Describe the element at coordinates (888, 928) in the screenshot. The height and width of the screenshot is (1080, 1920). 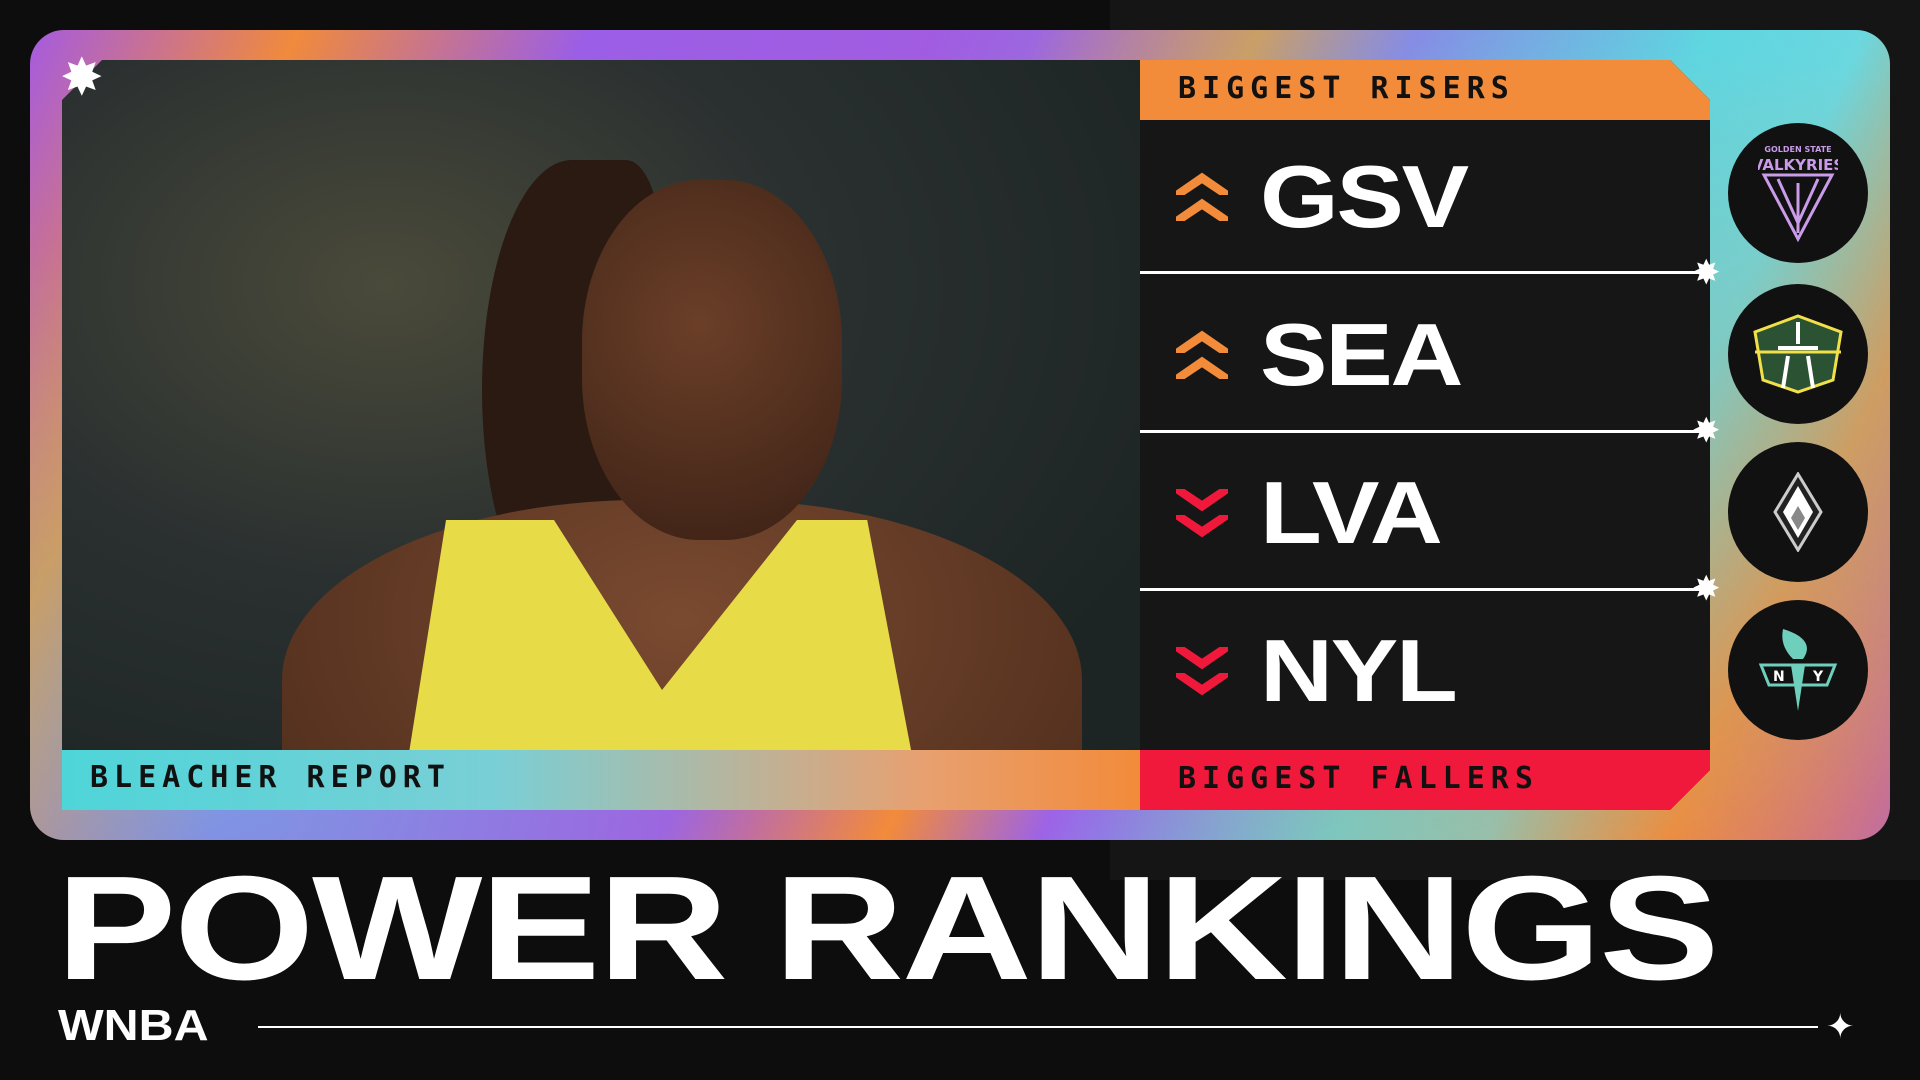
I see `page-title: POWER RANKINGS` at that location.